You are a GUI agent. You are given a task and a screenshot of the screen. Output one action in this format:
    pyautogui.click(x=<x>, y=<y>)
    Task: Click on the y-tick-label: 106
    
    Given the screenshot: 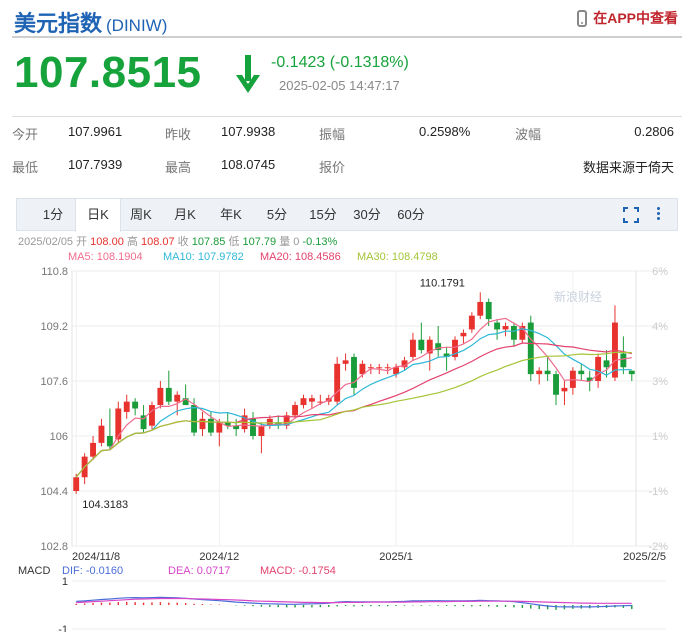 What is the action you would take?
    pyautogui.click(x=59, y=437)
    